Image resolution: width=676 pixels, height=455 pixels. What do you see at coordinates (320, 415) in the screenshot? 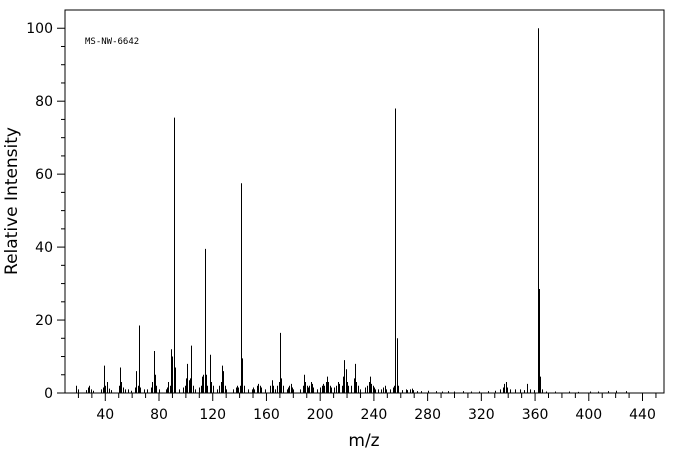
I see `x-tick-label: 200` at bounding box center [320, 415].